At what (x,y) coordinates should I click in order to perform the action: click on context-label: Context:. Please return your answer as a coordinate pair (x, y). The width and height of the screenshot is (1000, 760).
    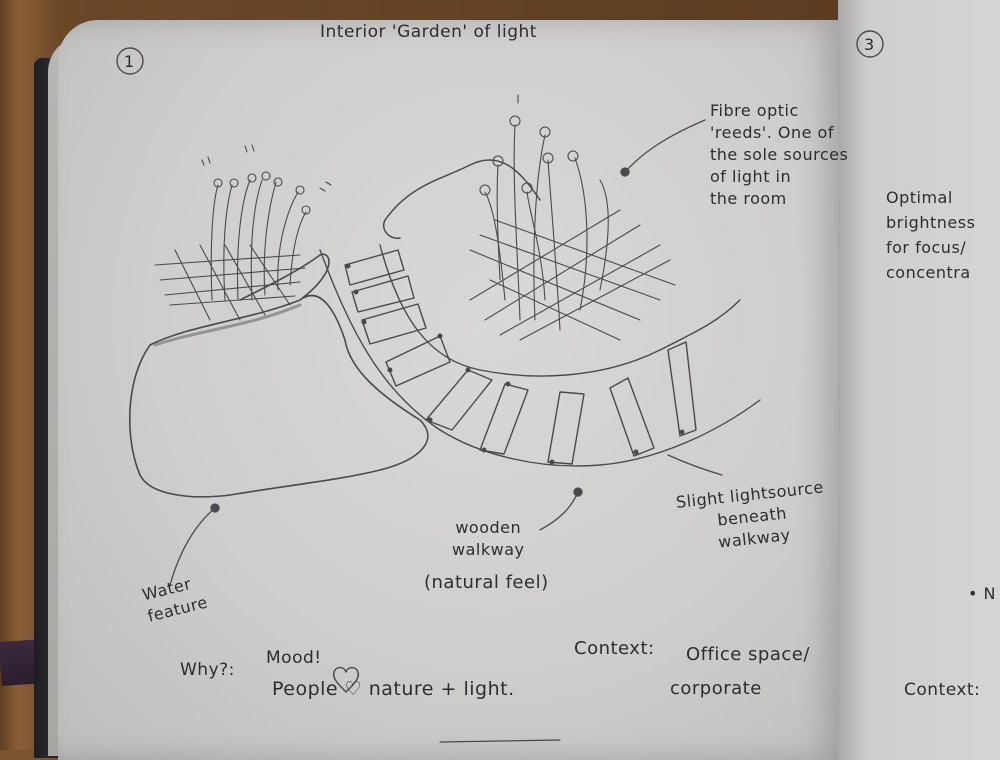
    Looking at the image, I should click on (614, 648).